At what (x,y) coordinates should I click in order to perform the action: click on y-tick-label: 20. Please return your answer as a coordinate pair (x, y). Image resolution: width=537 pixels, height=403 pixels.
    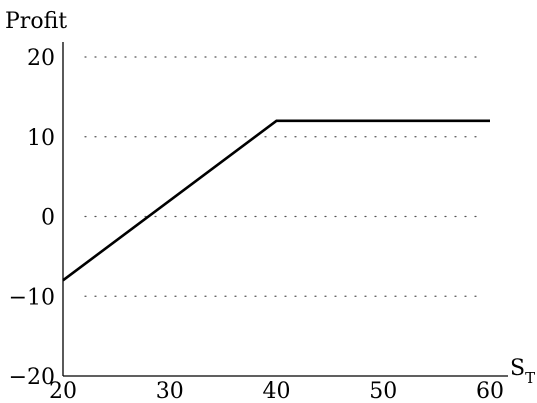
    Looking at the image, I should click on (41, 58).